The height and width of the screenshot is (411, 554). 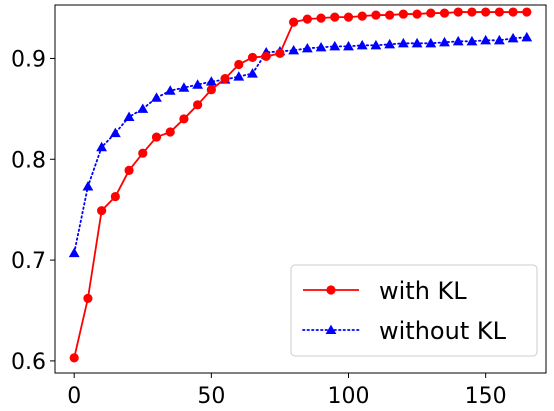 What do you see at coordinates (211, 396) in the screenshot?
I see `x-tick-label: 50` at bounding box center [211, 396].